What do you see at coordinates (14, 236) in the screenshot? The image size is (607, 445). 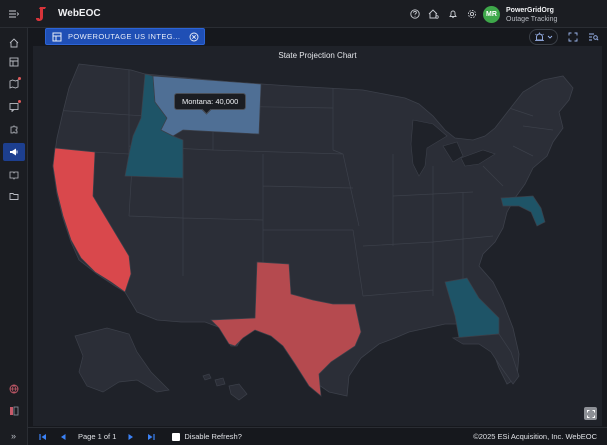 I see `sidebar` at bounding box center [14, 236].